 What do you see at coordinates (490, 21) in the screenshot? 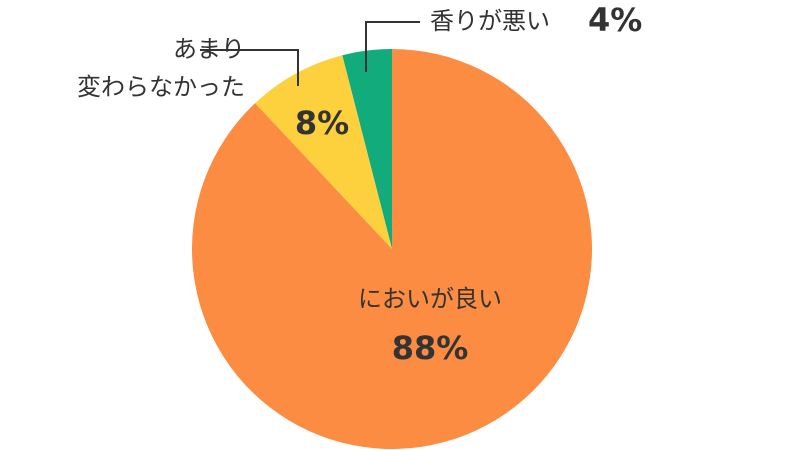
I see `category-label: 香りが悪い` at bounding box center [490, 21].